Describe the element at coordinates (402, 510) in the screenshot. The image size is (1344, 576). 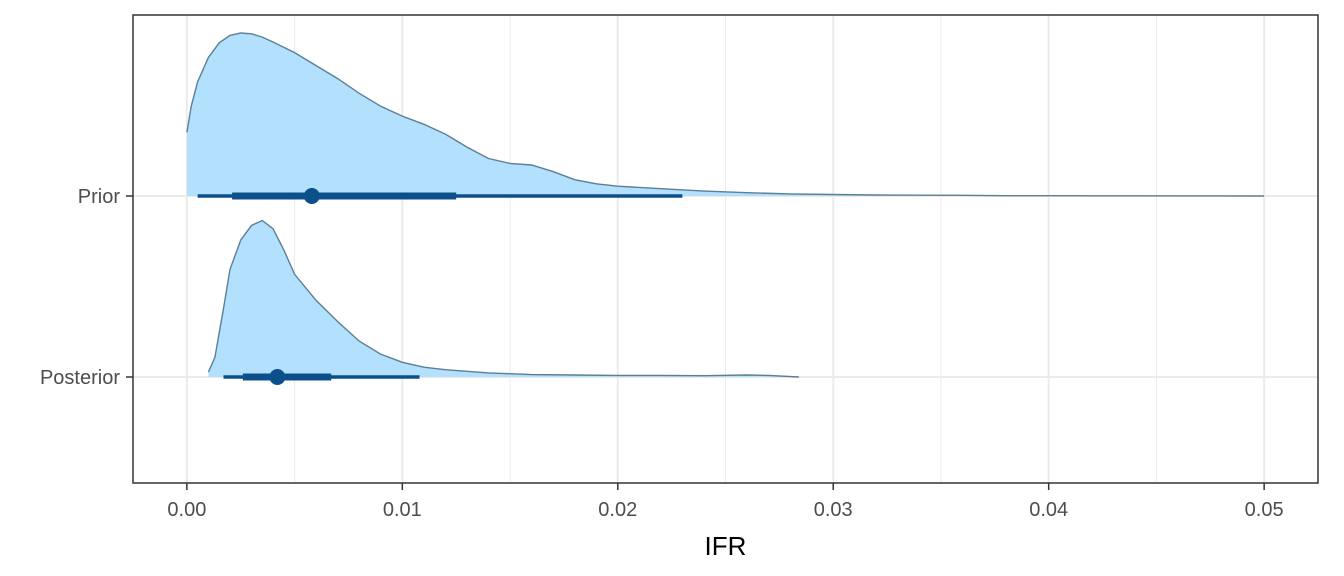
I see `x-tick-label: 0.01` at that location.